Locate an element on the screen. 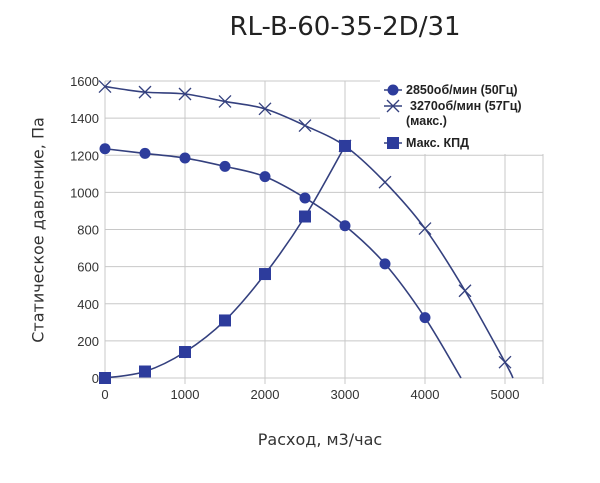 This screenshot has height=483, width=600. x-axis-label: Расход, м3/час is located at coordinates (320, 439).